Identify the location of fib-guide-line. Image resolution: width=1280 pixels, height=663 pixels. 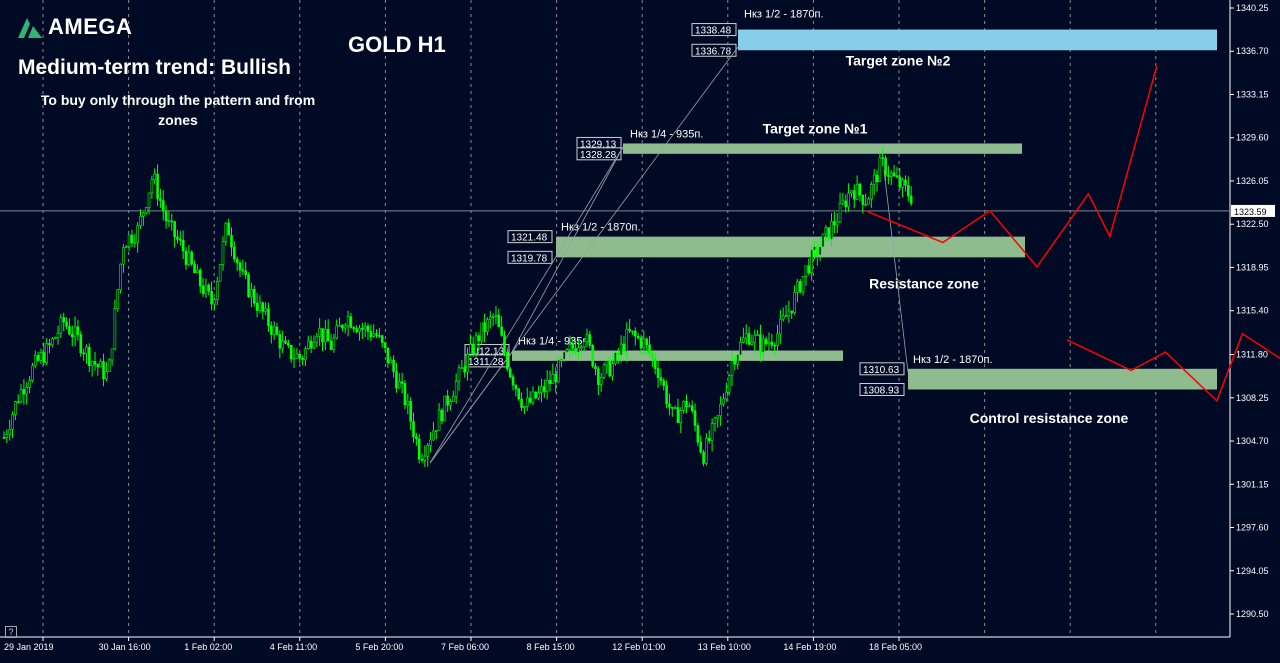
(471, 407).